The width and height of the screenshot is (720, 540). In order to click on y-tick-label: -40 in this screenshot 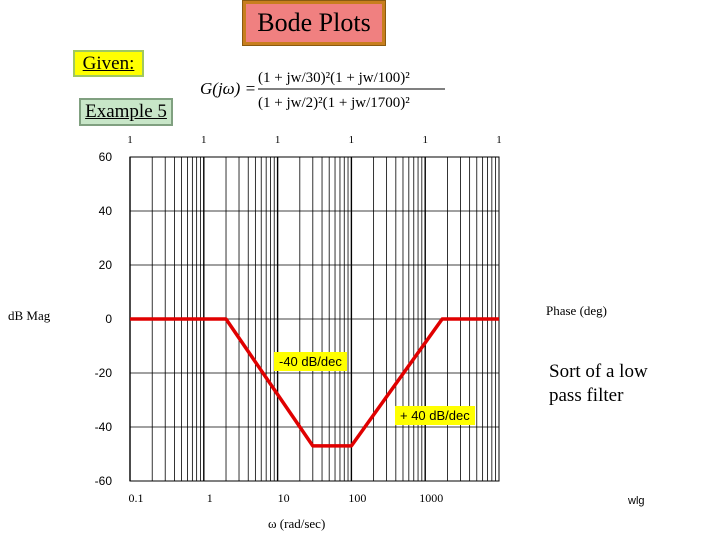, I will do `click(104, 427)`.